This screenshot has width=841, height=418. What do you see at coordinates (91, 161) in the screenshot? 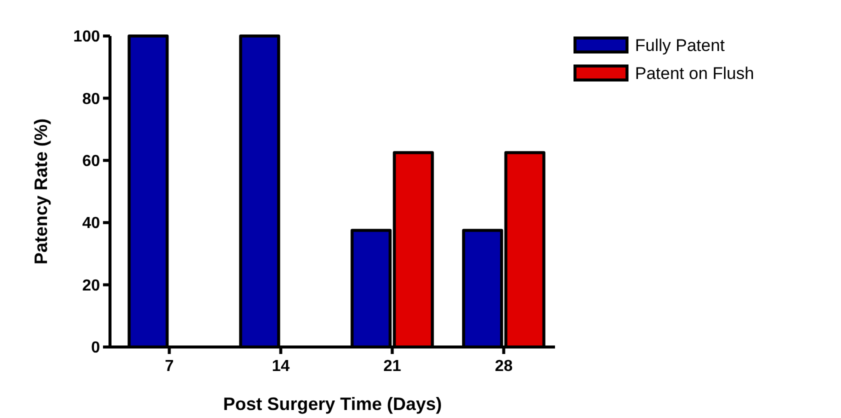
I see `y-tick-label: 60` at bounding box center [91, 161].